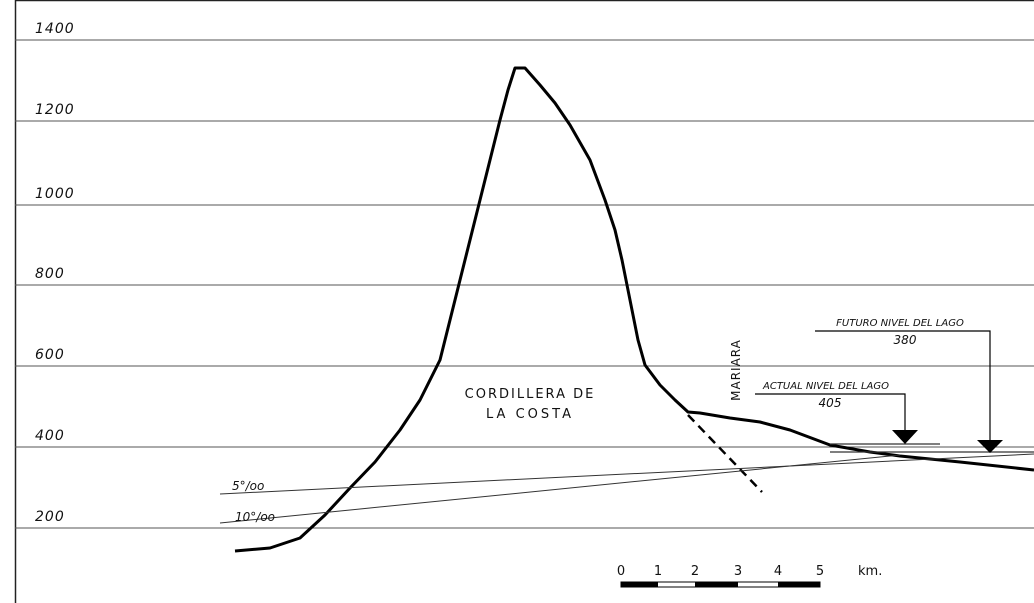 Image resolution: width=1034 pixels, height=603 pixels. Describe the element at coordinates (738, 571) in the screenshot. I see `scale-label: 3` at that location.